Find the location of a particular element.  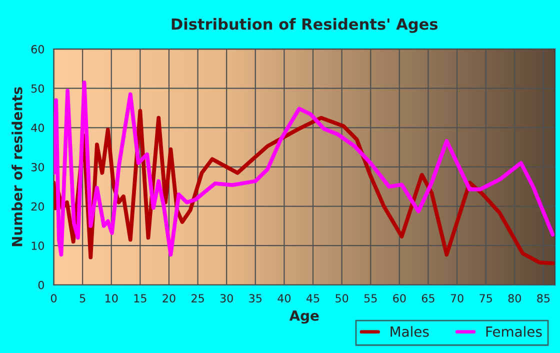

y-tick-label: 60 is located at coordinates (37, 49).